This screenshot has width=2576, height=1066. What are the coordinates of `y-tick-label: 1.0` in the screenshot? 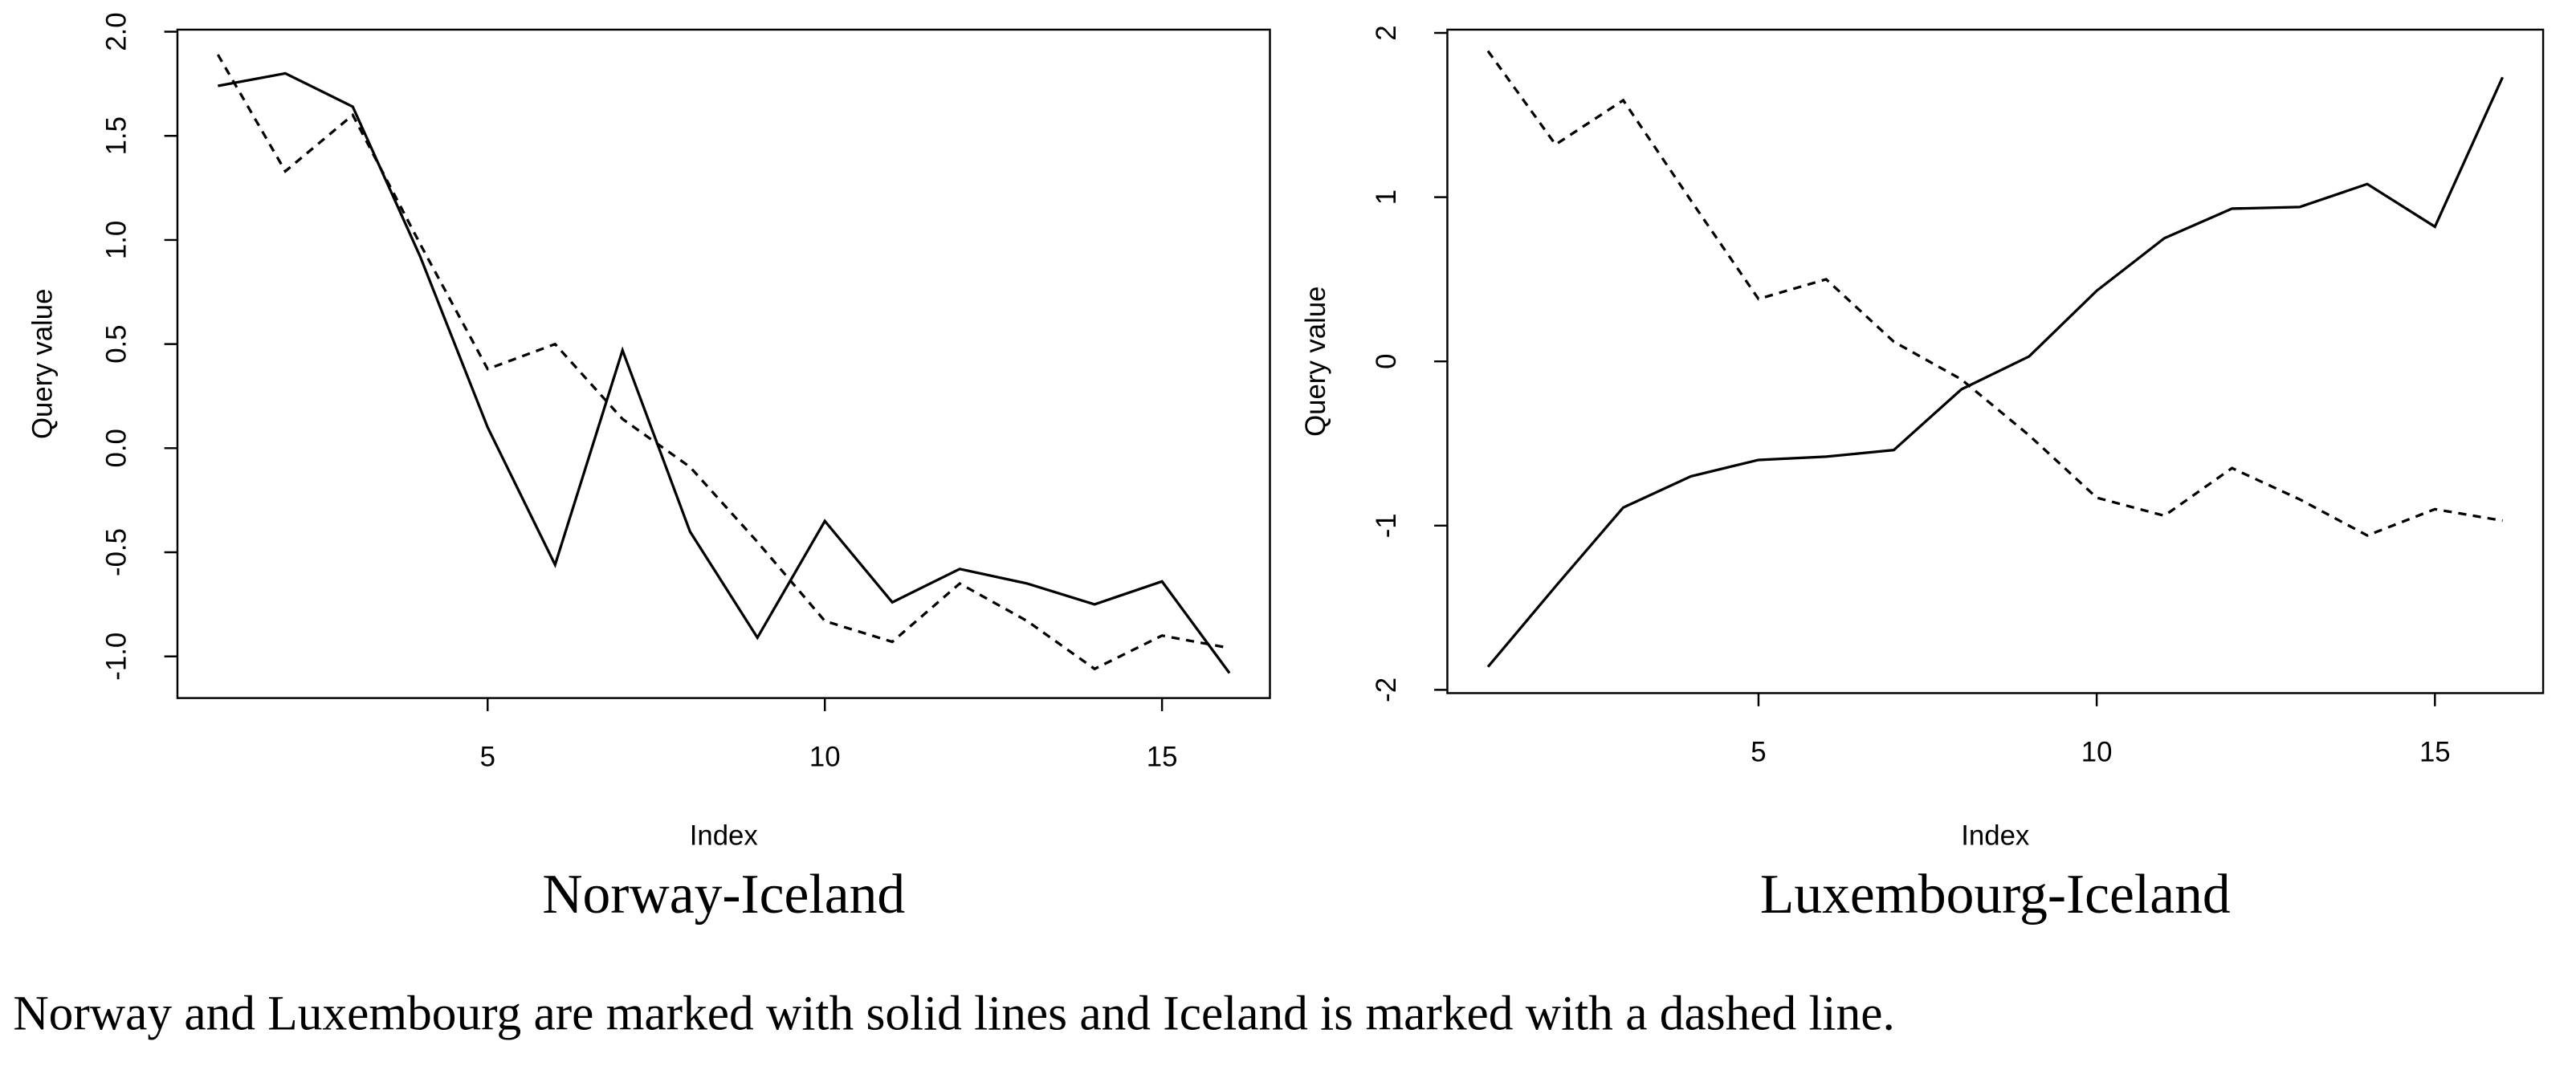 It's located at (116, 240).